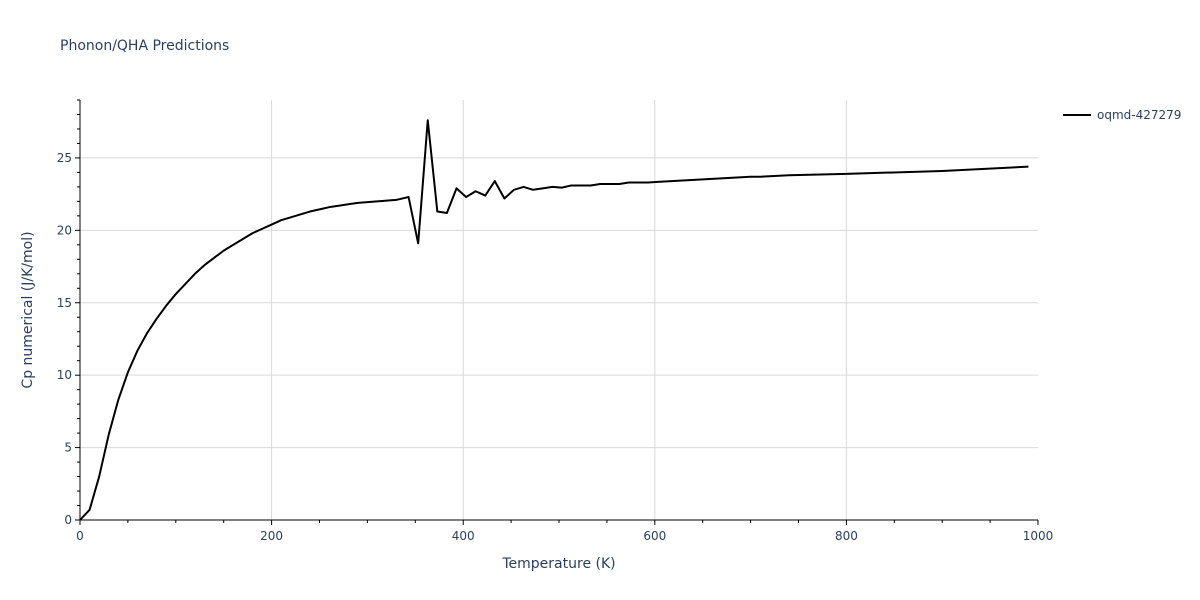 Image resolution: width=1200 pixels, height=600 pixels. Describe the element at coordinates (28, 309) in the screenshot. I see `y-axis-label: Cp numerical (J/K/mol)` at that location.